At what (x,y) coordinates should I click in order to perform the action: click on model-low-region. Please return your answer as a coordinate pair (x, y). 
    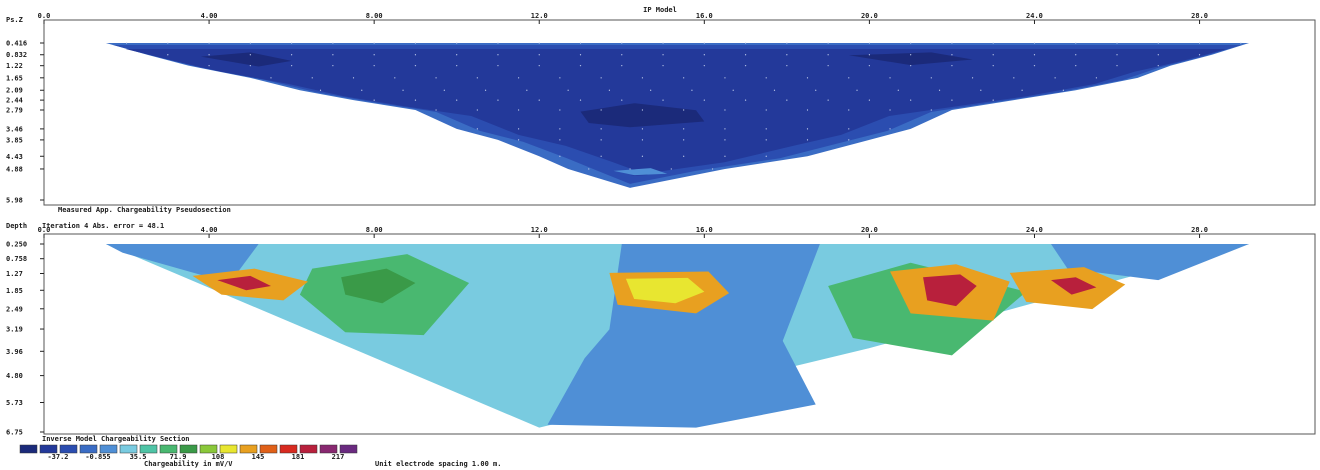
    Looking at the image, I should click on (1150, 262).